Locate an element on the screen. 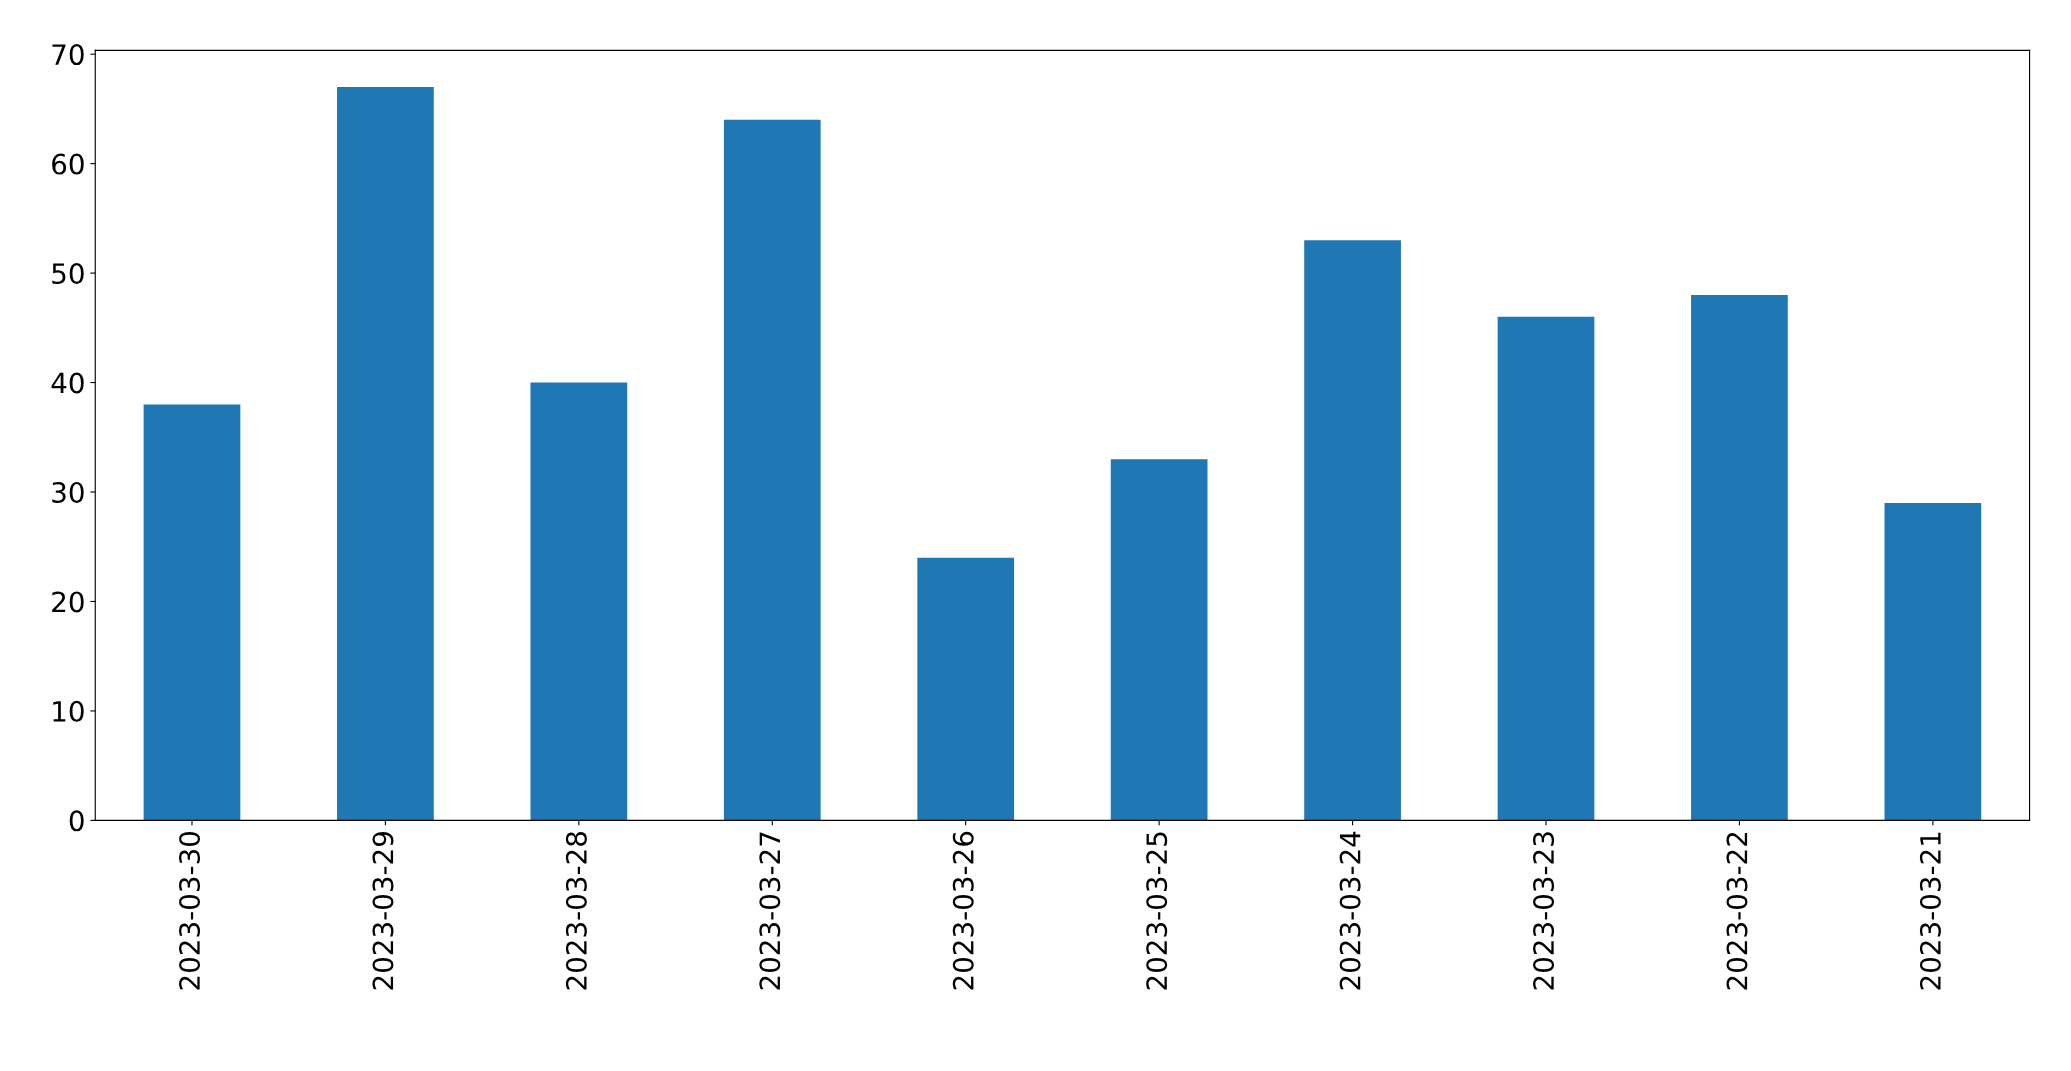 This screenshot has height=1071, width=2071. y-tick-label: 60 is located at coordinates (68, 164).